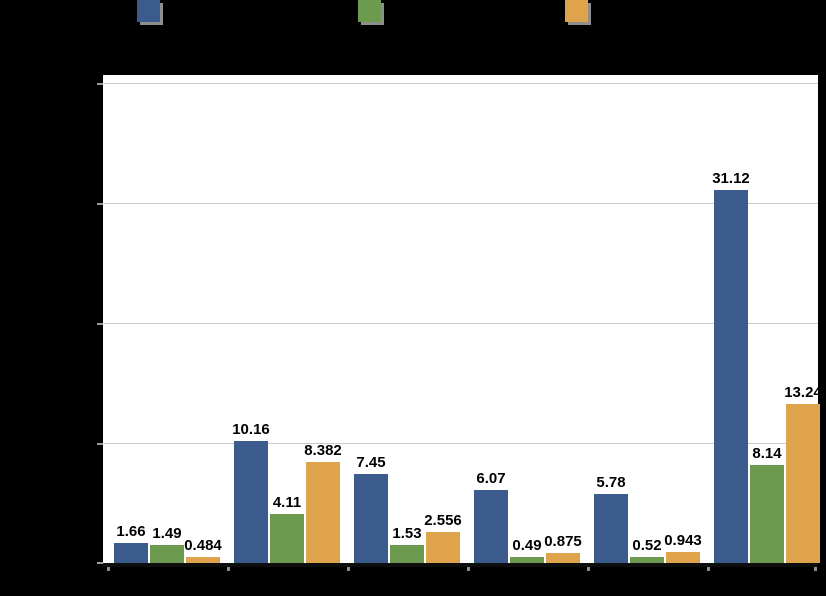  What do you see at coordinates (767, 514) in the screenshot?
I see `bar-group6-series2` at bounding box center [767, 514].